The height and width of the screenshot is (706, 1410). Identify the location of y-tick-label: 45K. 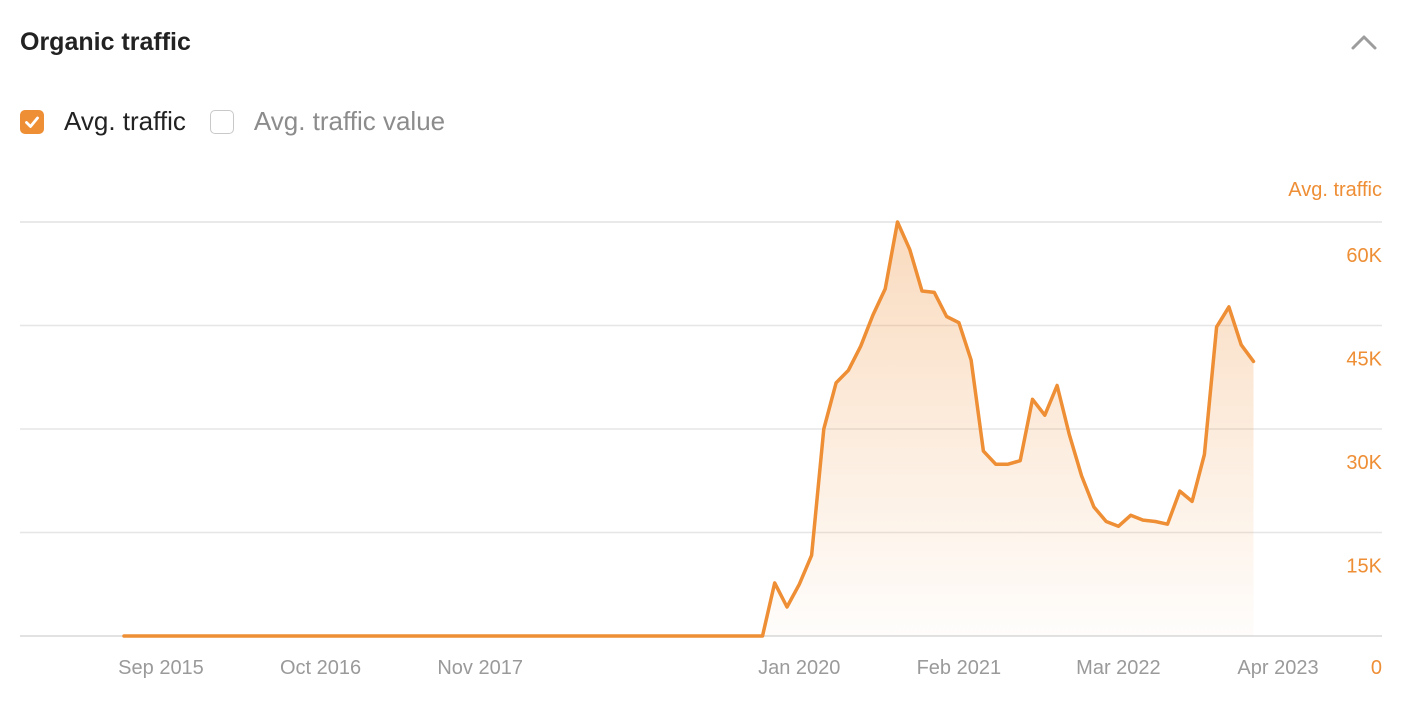
(1364, 360).